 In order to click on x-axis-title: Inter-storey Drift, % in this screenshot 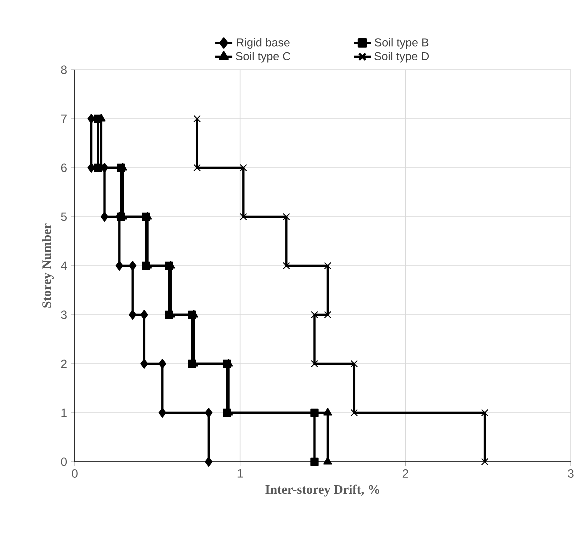, I will do `click(323, 490)`.